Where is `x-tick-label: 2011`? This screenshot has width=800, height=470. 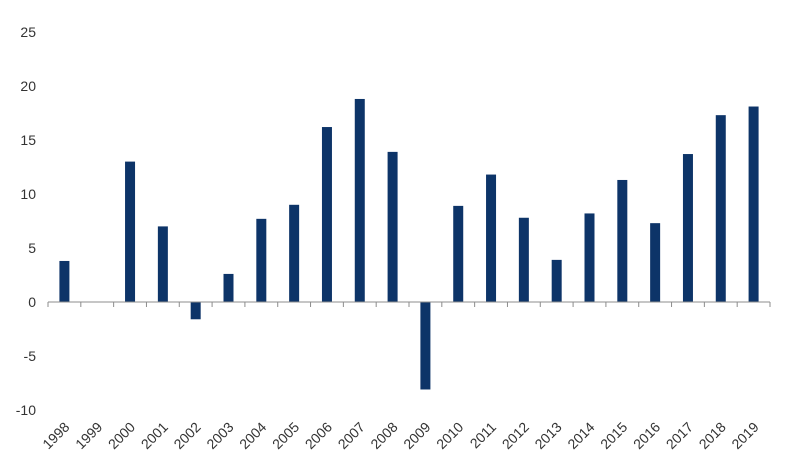
x-tick-label: 2011 is located at coordinates (483, 435).